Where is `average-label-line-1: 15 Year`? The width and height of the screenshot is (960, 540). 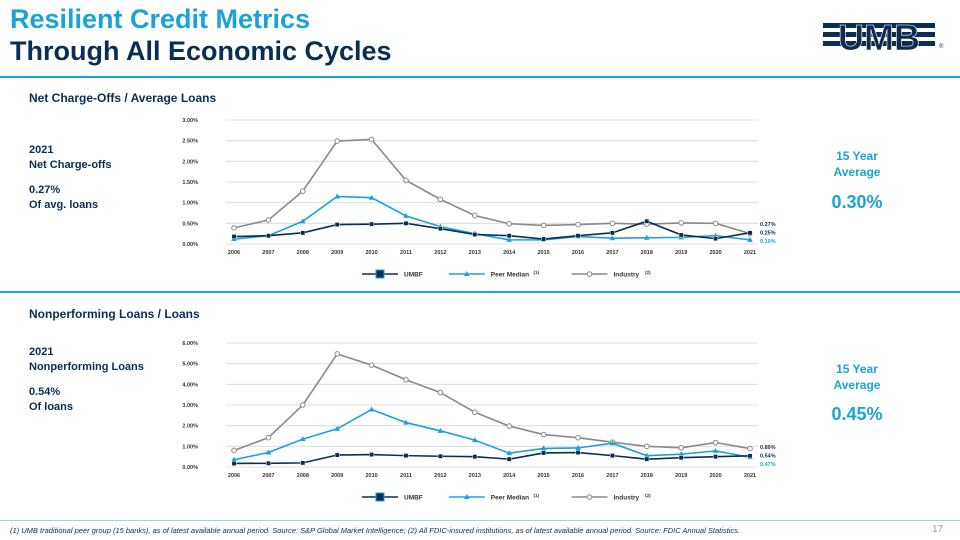 average-label-line-1: 15 Year is located at coordinates (857, 369).